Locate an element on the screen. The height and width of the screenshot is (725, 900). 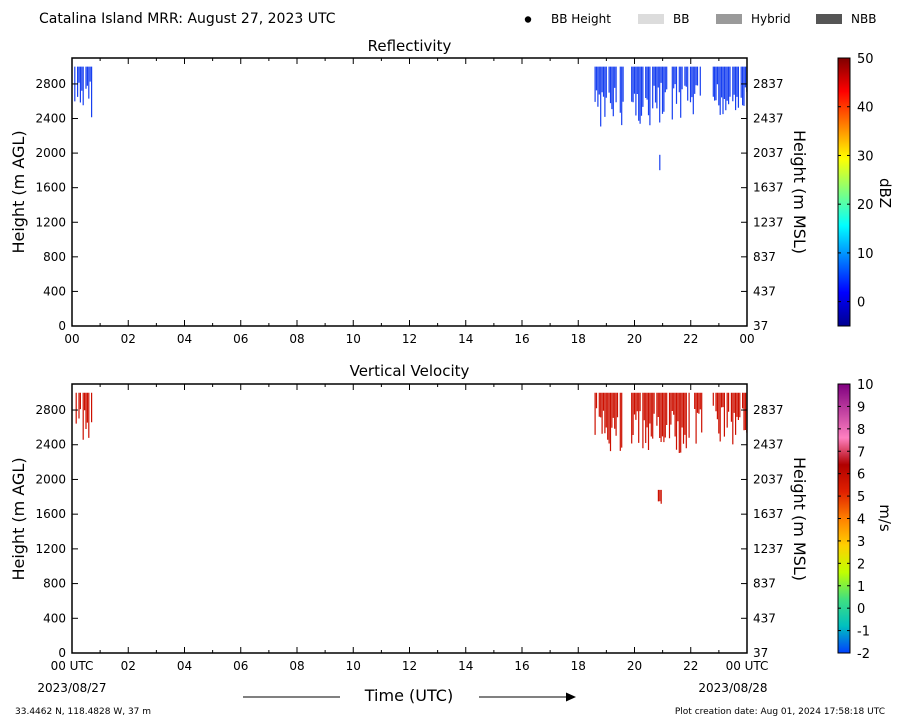
colorbar-tick-label: 6 is located at coordinates (861, 475).